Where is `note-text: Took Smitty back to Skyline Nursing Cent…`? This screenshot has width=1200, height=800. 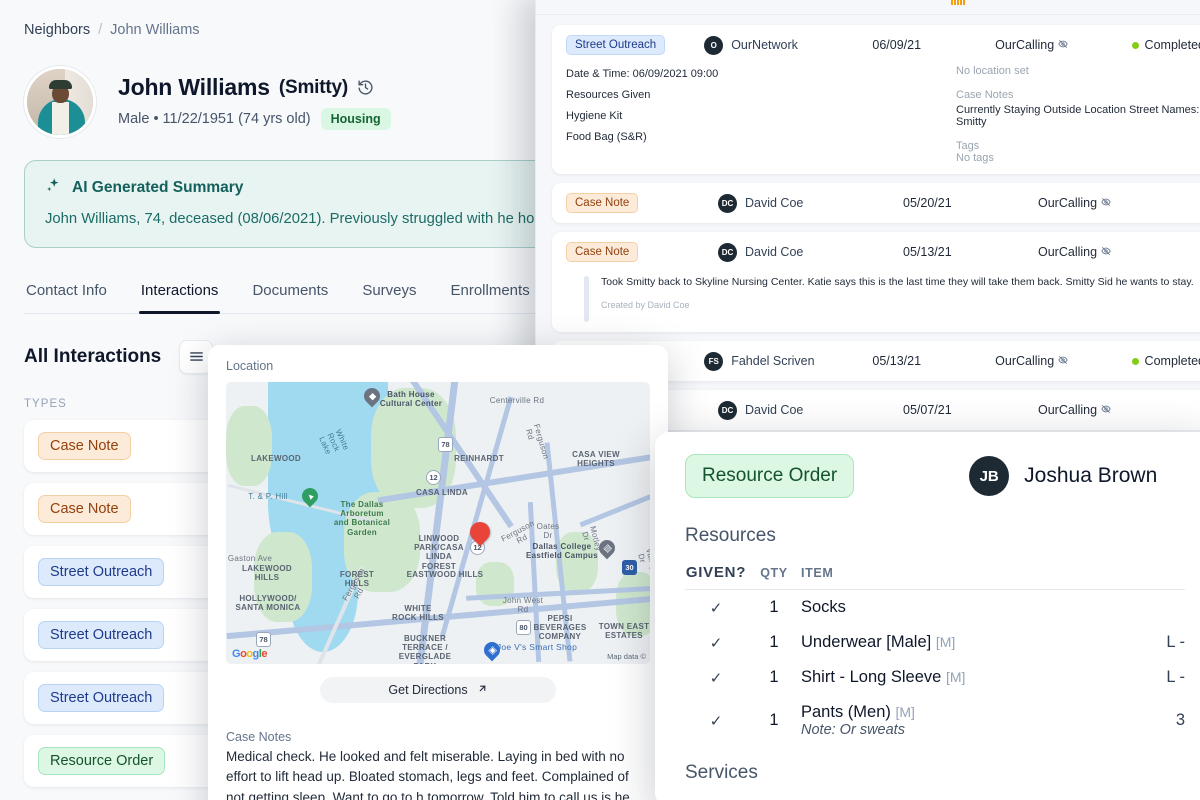
note-text: Took Smitty back to Skyline Nursing Cent… is located at coordinates (897, 282).